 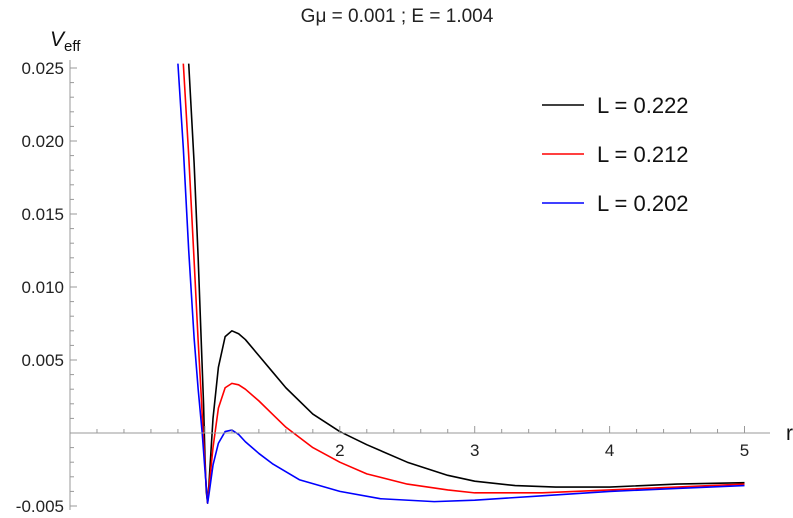 What do you see at coordinates (397, 16) in the screenshot?
I see `chart-title: Gμ = 0.001 ; E = 1.004` at bounding box center [397, 16].